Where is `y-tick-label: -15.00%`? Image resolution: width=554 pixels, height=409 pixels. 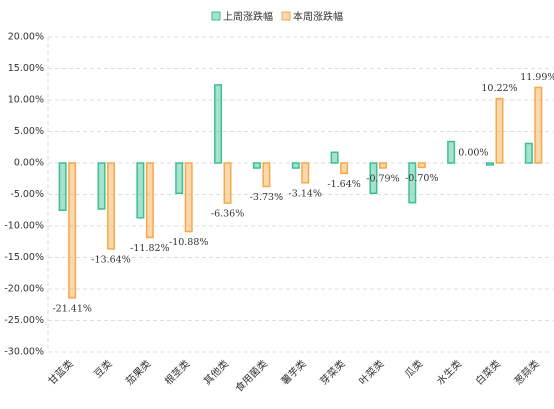
y-tick-label: -15.00% is located at coordinates (24, 257).